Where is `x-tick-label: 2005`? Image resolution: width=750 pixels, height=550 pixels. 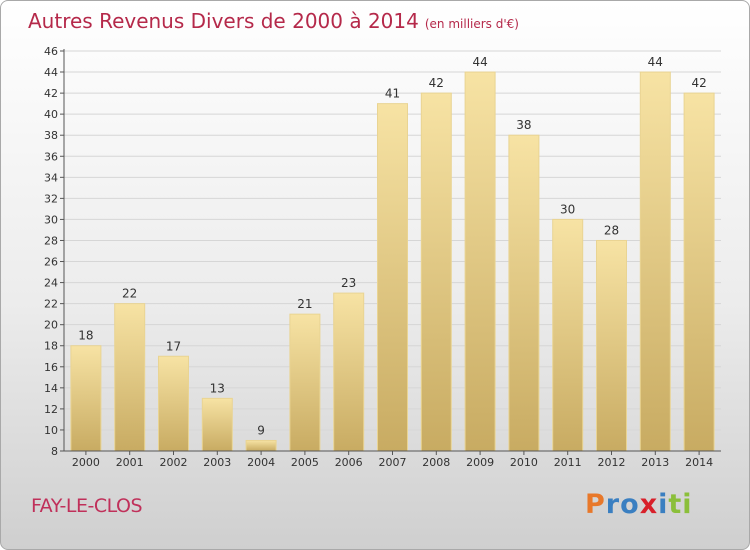 x-tick-label: 2005 is located at coordinates (305, 462).